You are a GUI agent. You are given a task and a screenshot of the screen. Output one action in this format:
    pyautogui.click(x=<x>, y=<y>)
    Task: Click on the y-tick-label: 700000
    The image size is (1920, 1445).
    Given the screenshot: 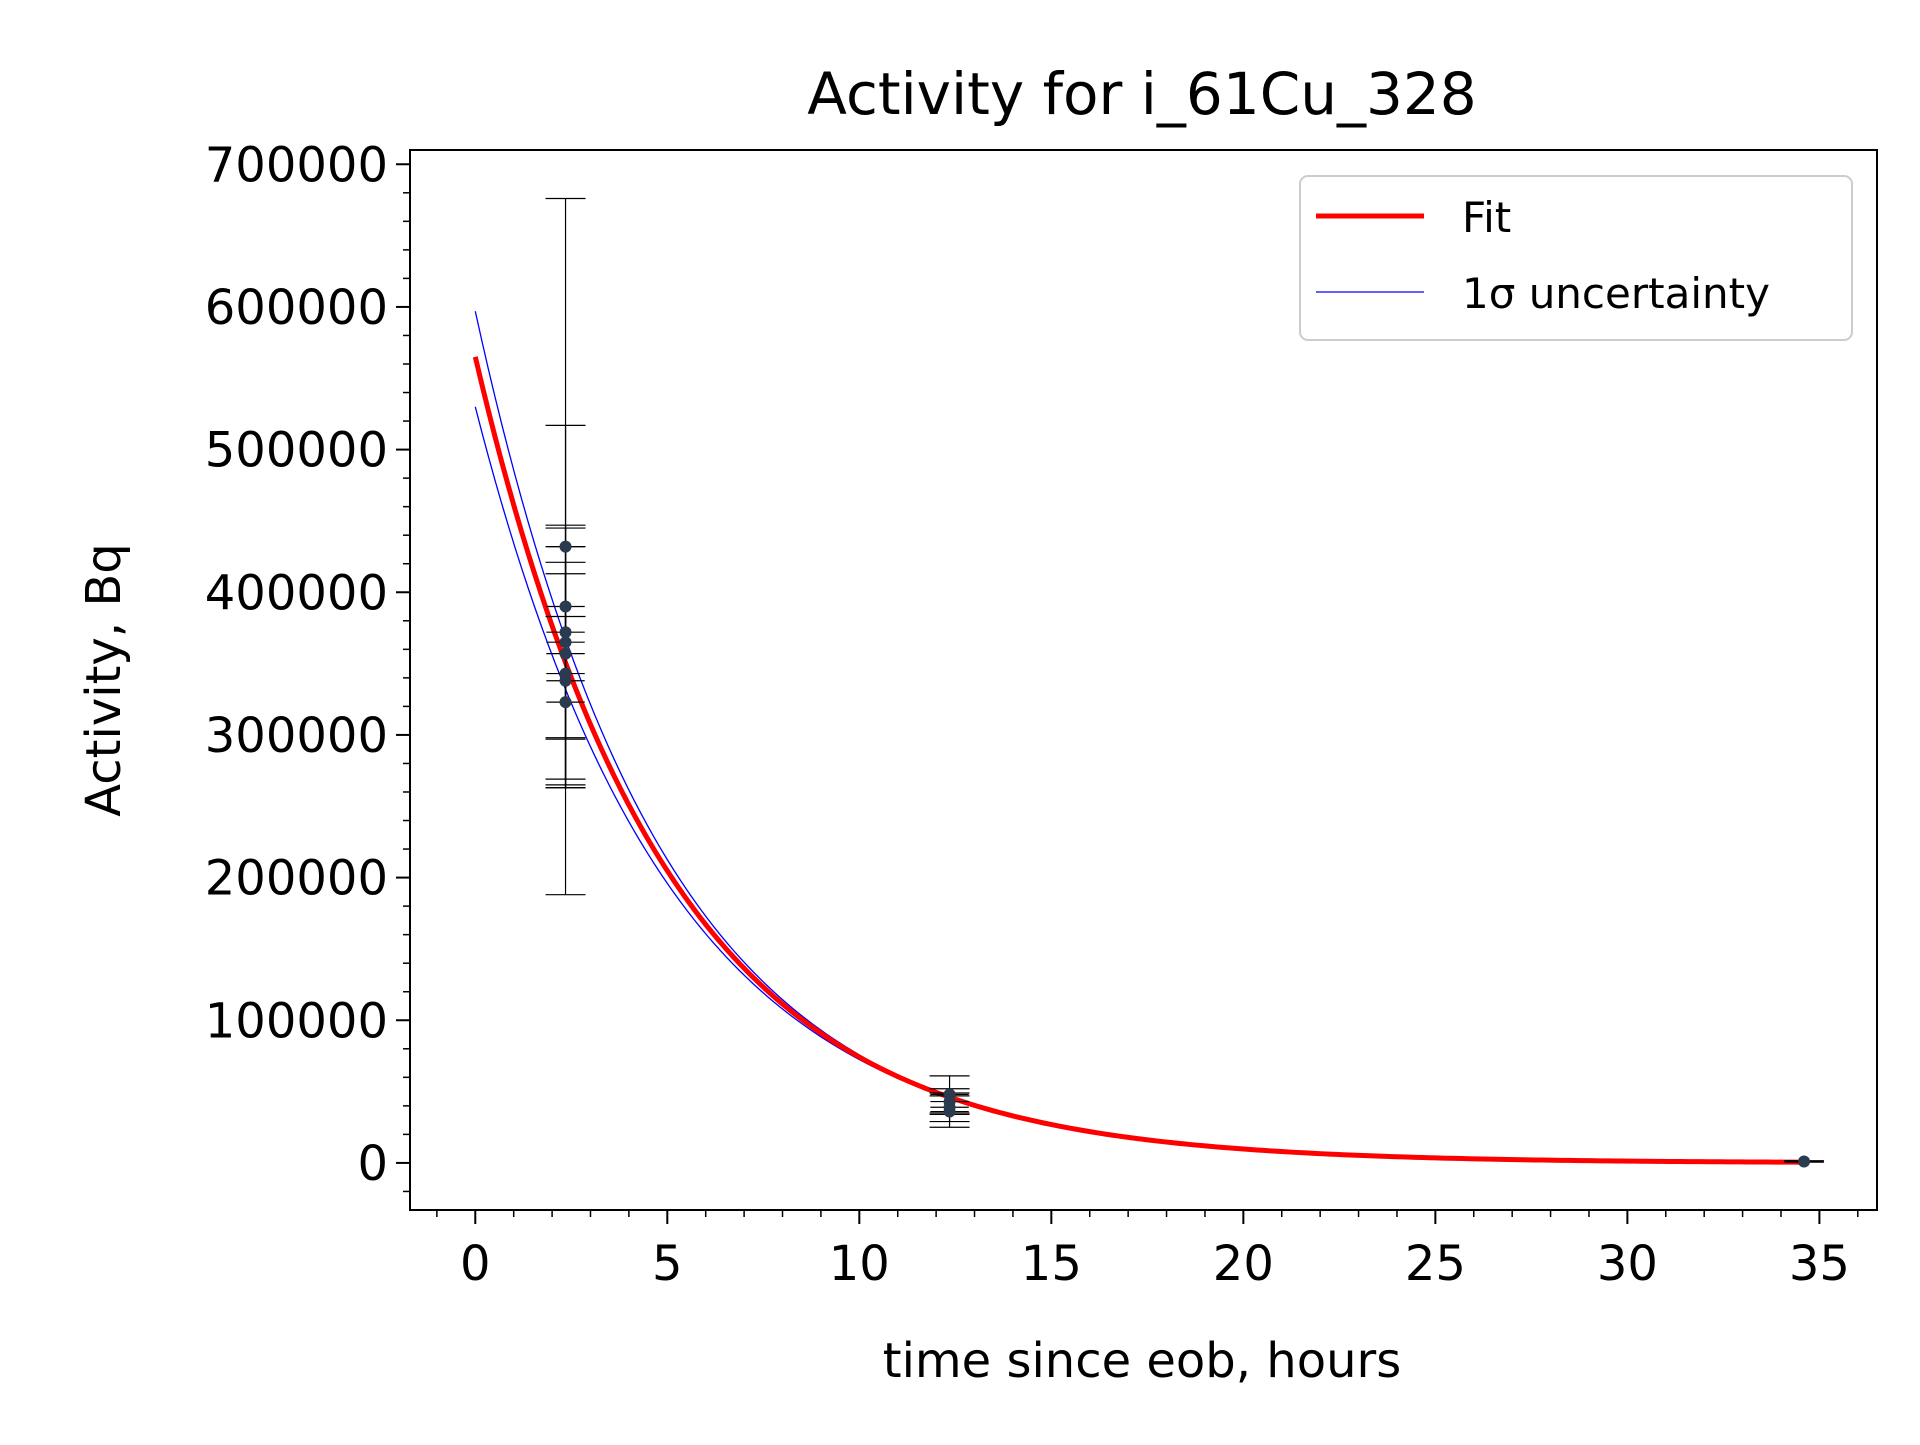 What is the action you would take?
    pyautogui.click(x=296, y=165)
    